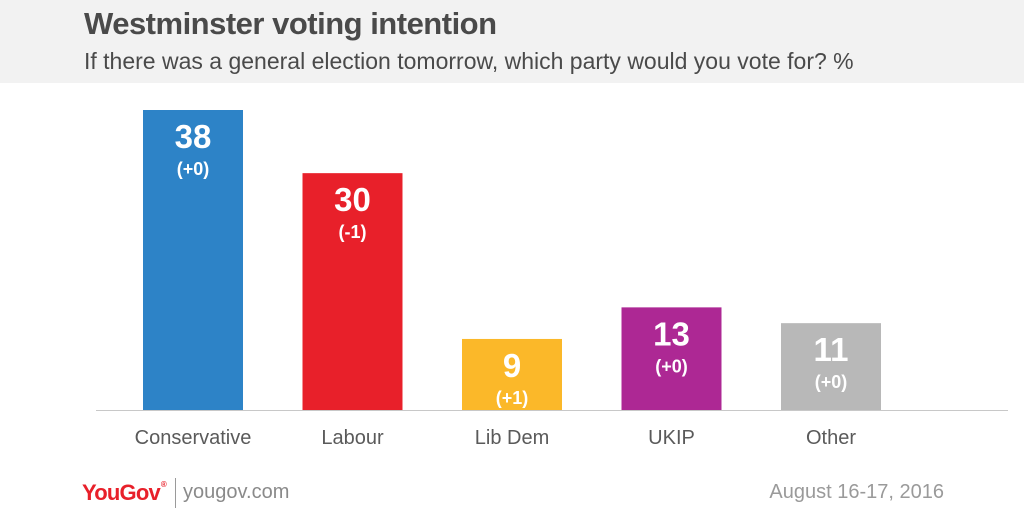  Describe the element at coordinates (512, 438) in the screenshot. I see `x-tick-label-lib-dem: Lib Dem` at that location.